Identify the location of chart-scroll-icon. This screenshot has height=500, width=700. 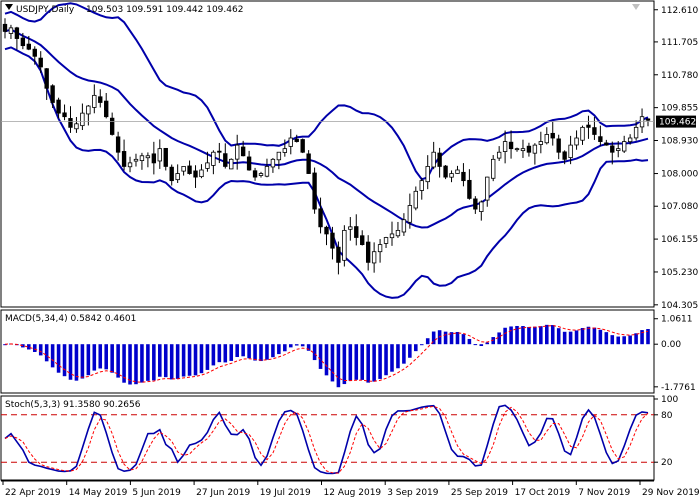
(636, 7).